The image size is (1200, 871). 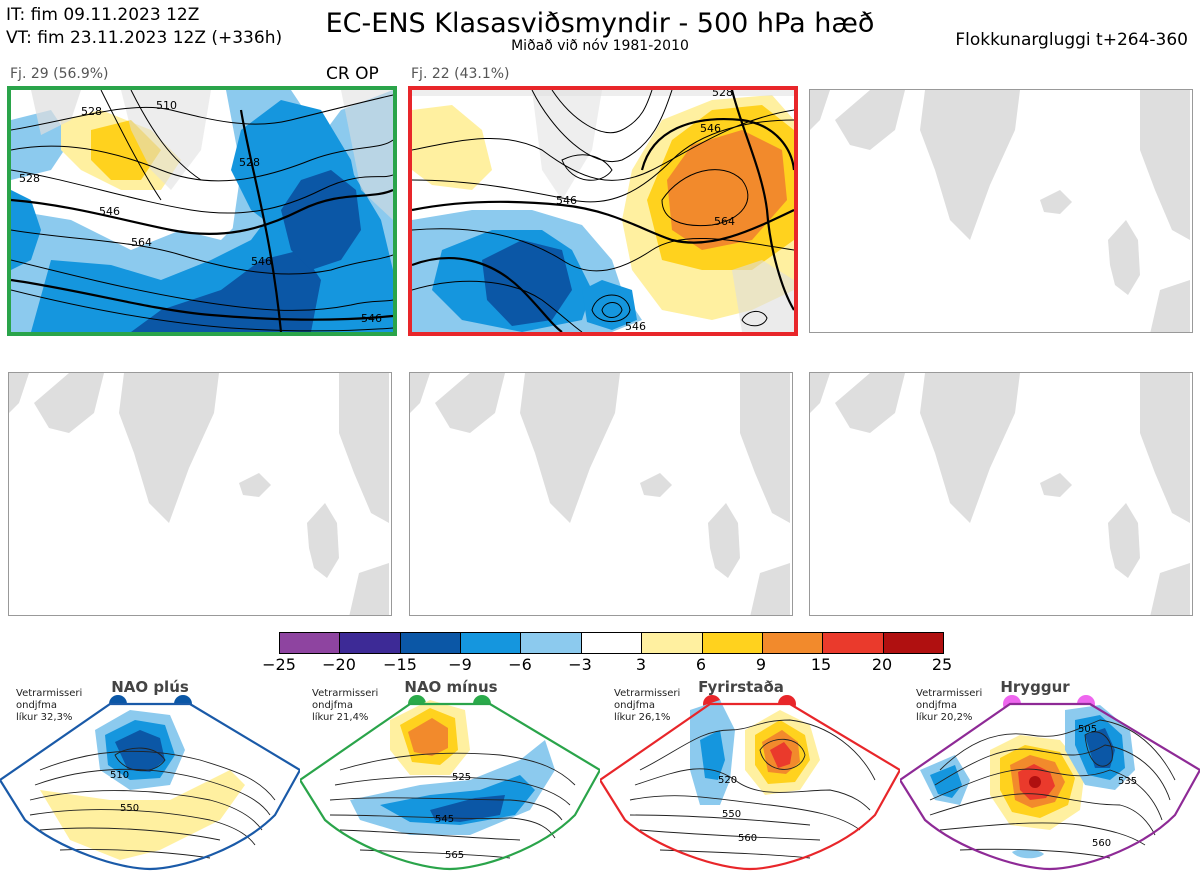 I want to click on panel-1-tag: CR OP, so click(x=352, y=74).